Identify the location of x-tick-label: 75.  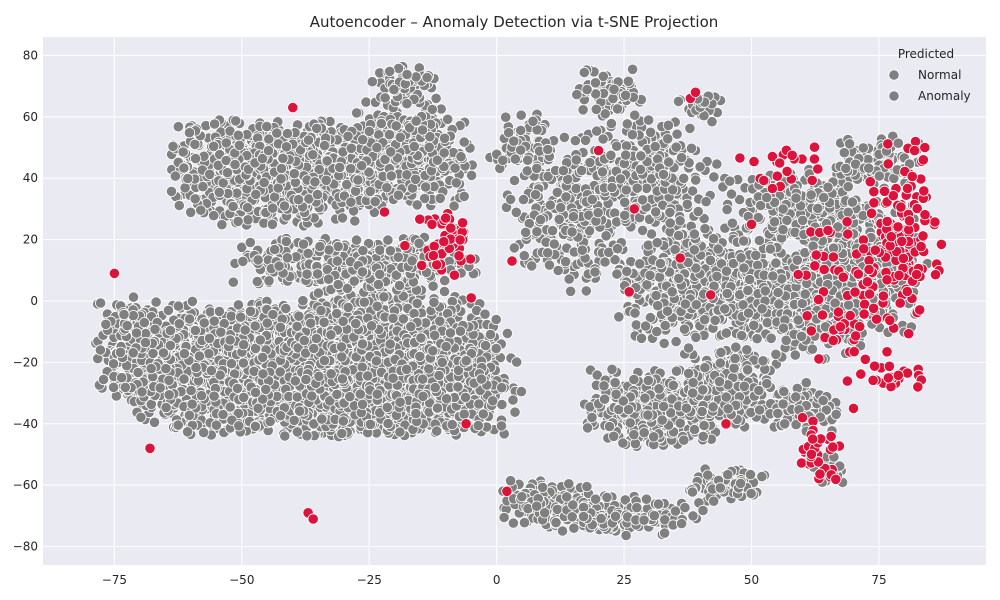
(878, 580).